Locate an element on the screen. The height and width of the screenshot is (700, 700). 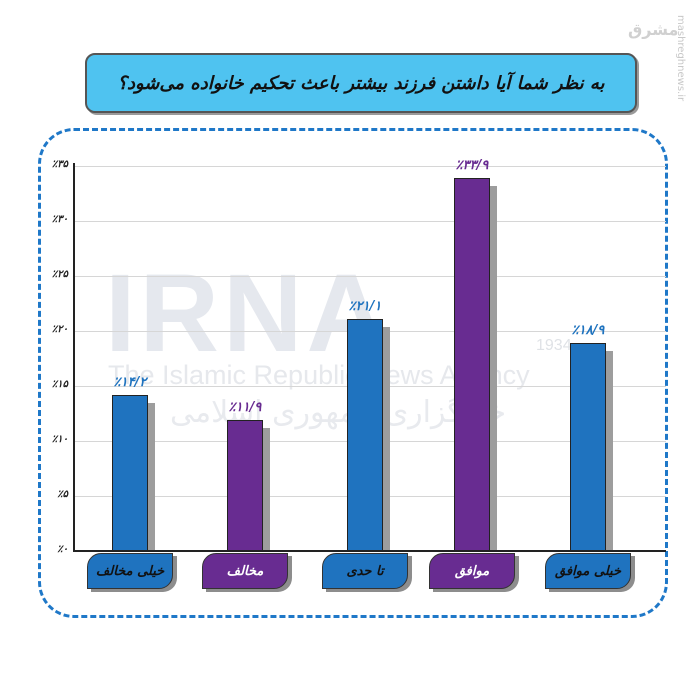
bar-value-label: ٪۱۸/۹ is located at coordinates (588, 330).